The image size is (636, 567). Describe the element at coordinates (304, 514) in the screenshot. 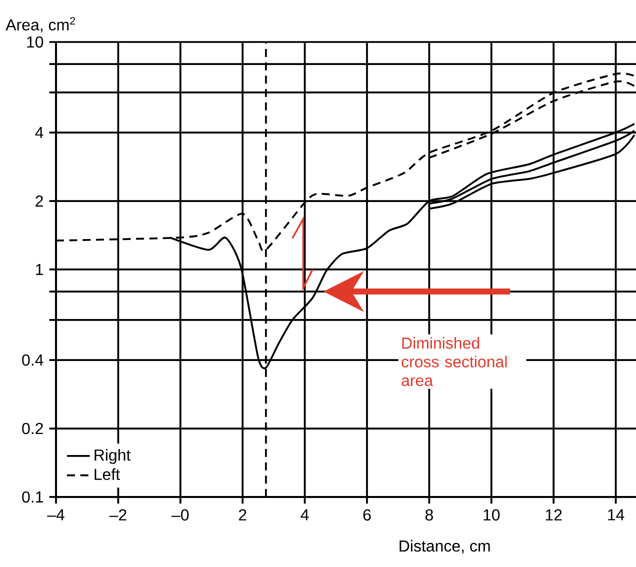

I see `x-tick-label: 4` at that location.